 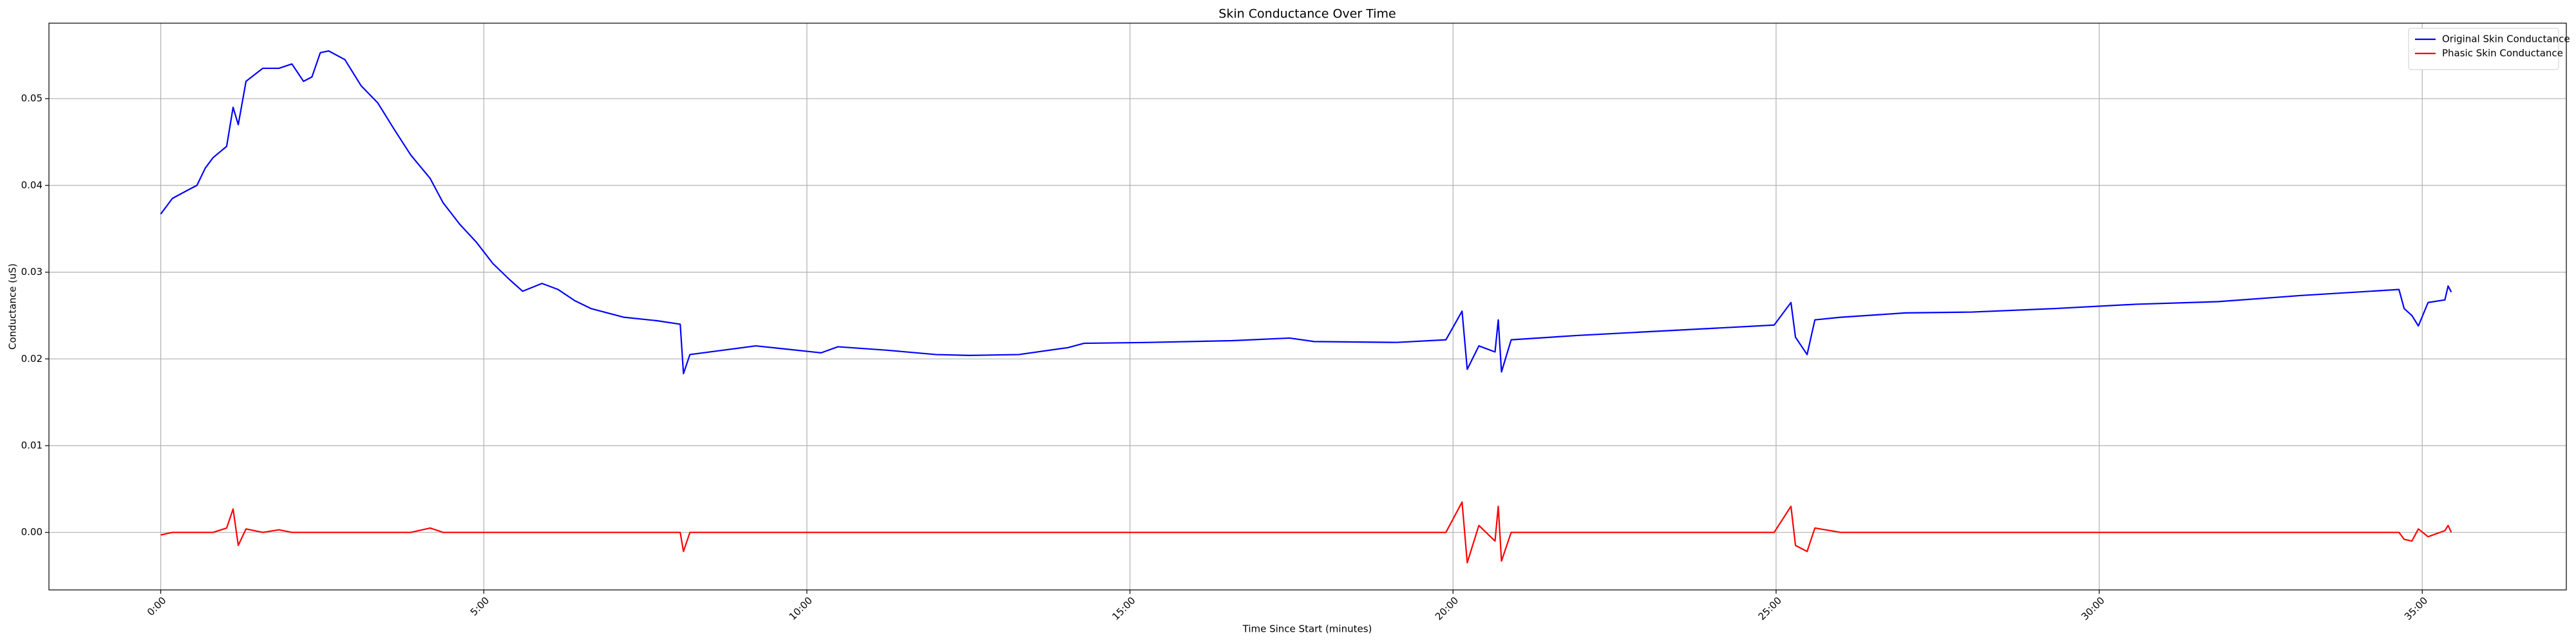 What do you see at coordinates (801, 608) in the screenshot?
I see `x-tick-label: 10:00` at bounding box center [801, 608].